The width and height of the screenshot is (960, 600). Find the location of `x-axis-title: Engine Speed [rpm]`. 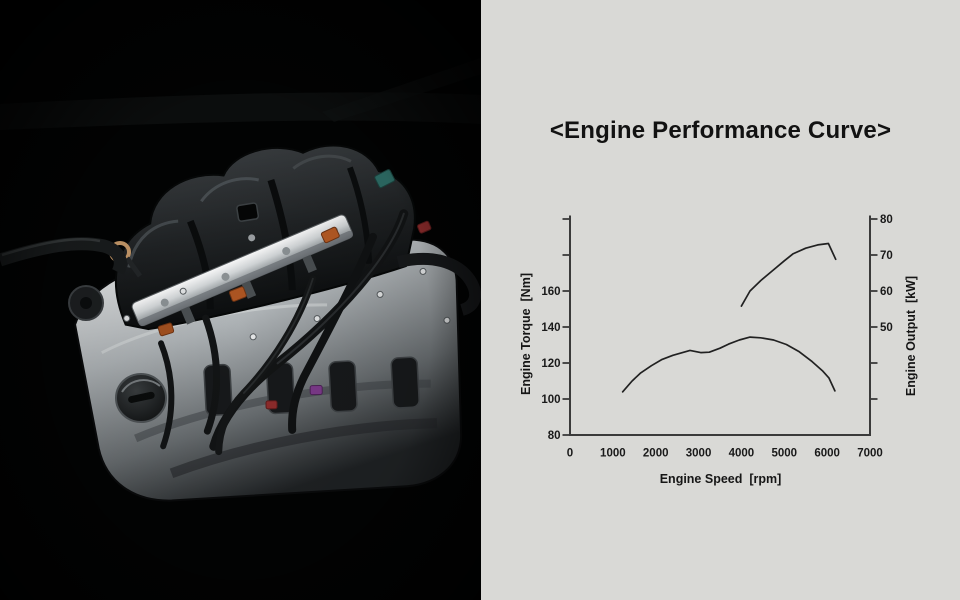

x-axis-title: Engine Speed [rpm] is located at coordinates (720, 479).